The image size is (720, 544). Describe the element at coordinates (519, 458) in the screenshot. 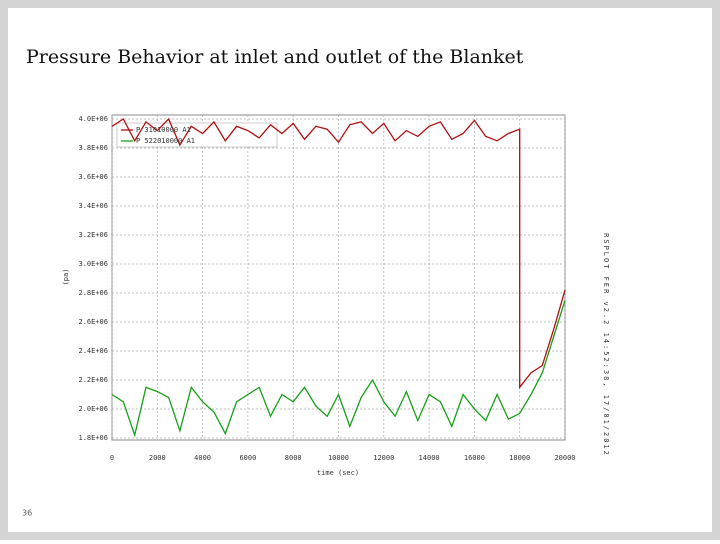

I see `x-tick-label: 18000` at that location.